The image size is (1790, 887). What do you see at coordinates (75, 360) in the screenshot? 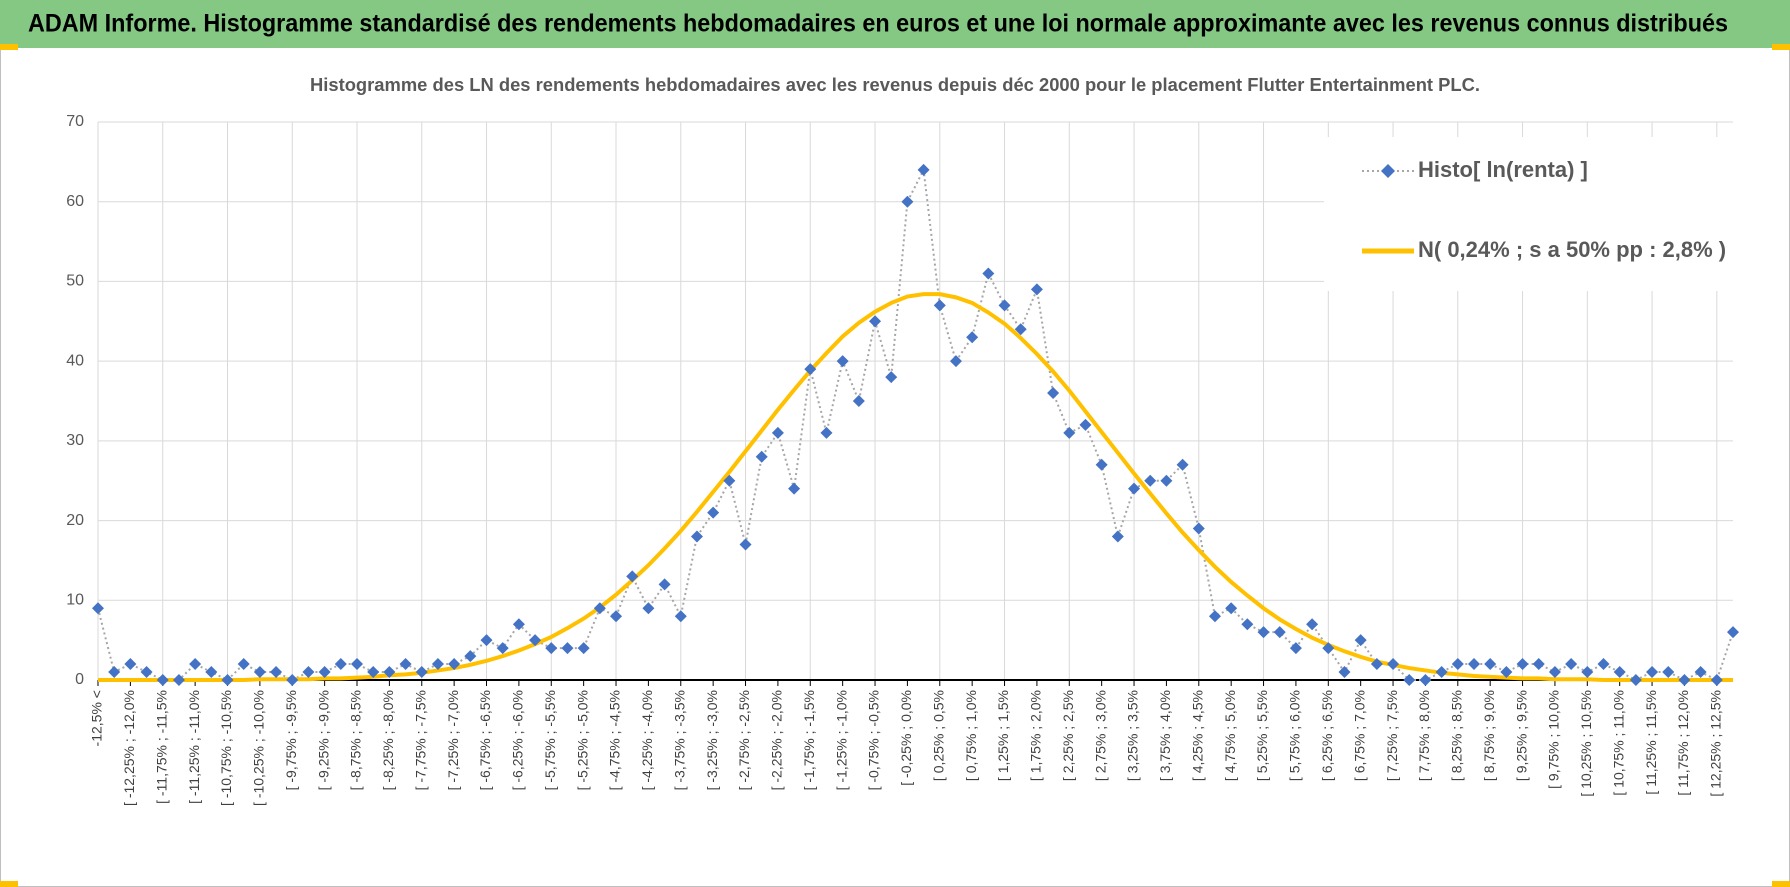
I see `y-tick-label: 40` at bounding box center [75, 360].